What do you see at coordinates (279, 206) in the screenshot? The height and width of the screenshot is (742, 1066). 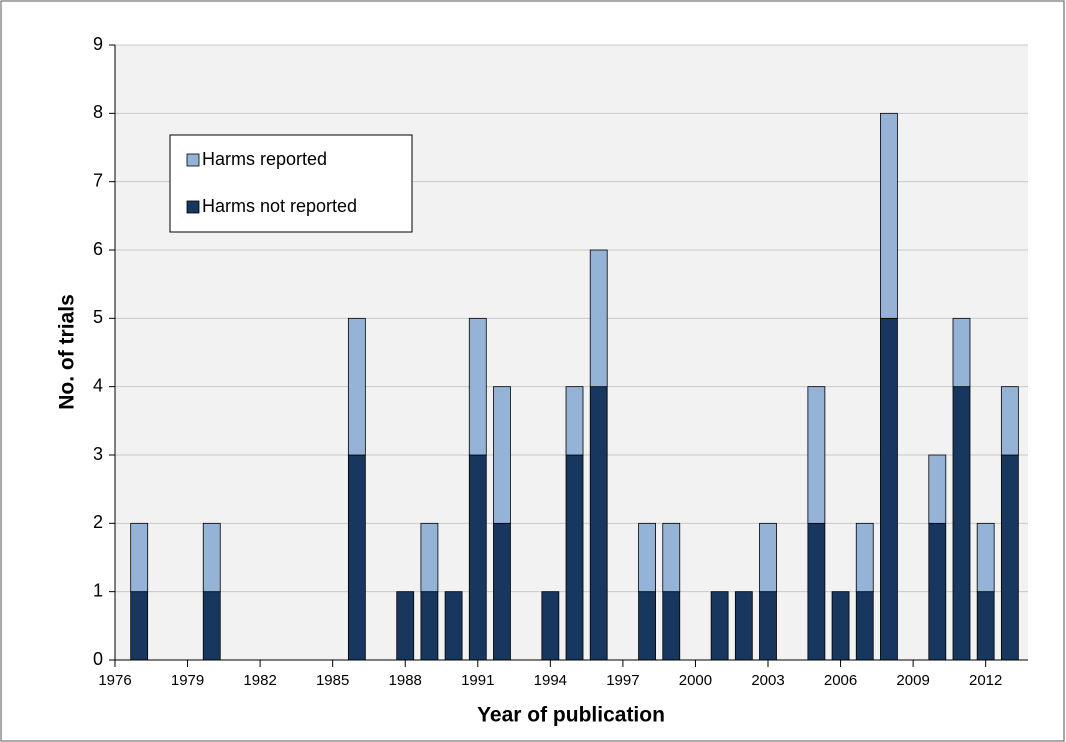 I see `legend-label: Harms not reported` at bounding box center [279, 206].